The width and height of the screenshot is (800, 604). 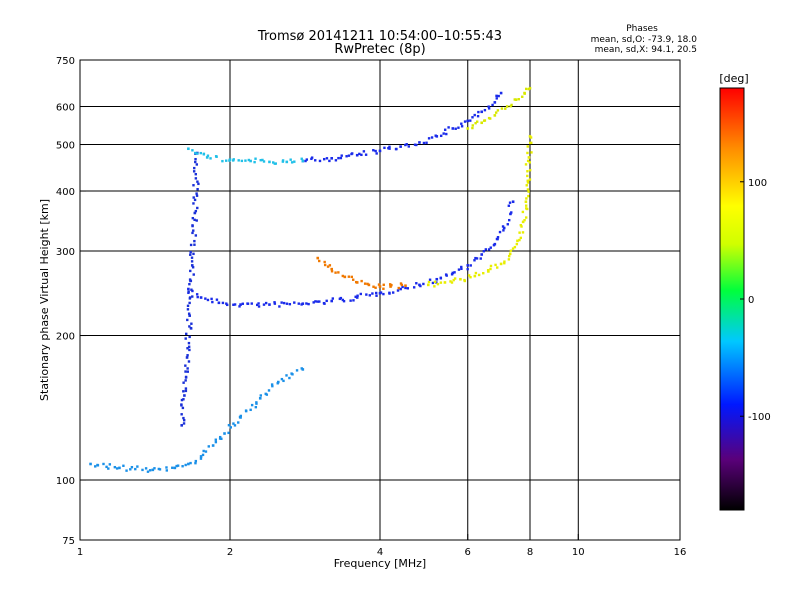 I want to click on x-tick-label: 16, so click(x=680, y=552).